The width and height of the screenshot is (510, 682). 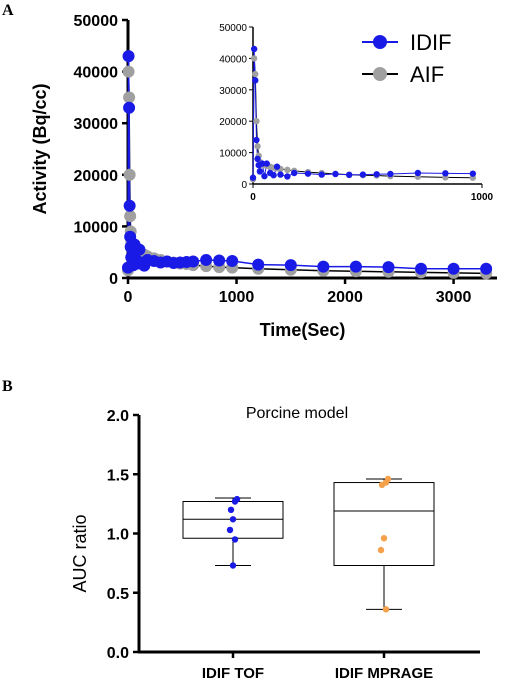 I want to click on y-tick-label: 30000, so click(x=96, y=124).